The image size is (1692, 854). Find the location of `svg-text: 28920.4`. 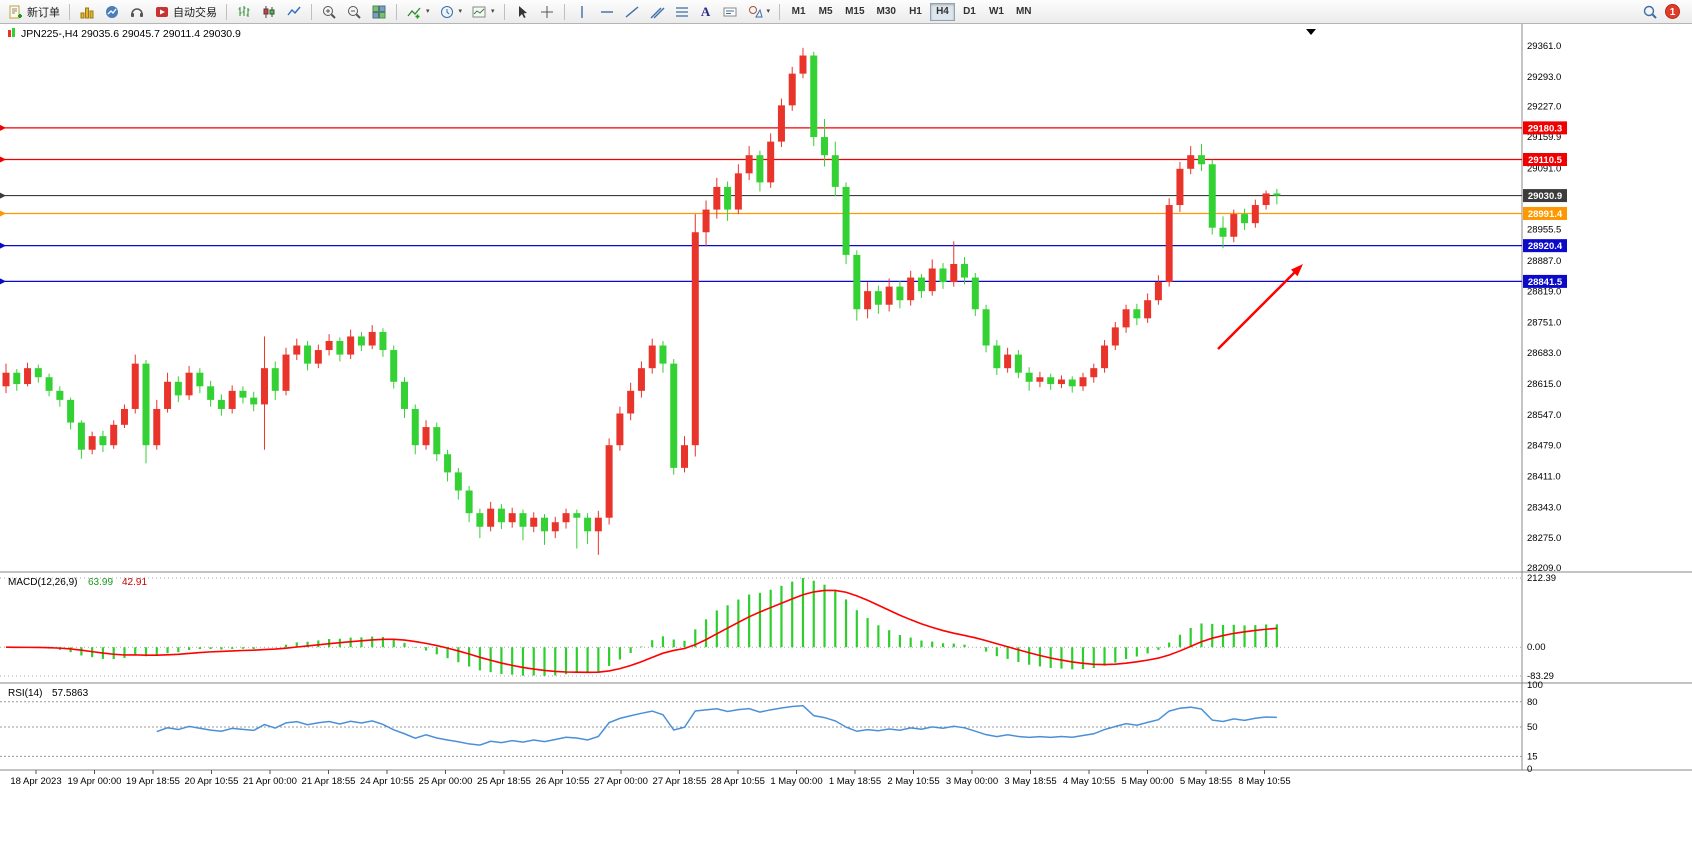

svg-text: 28920.4 is located at coordinates (1545, 246).